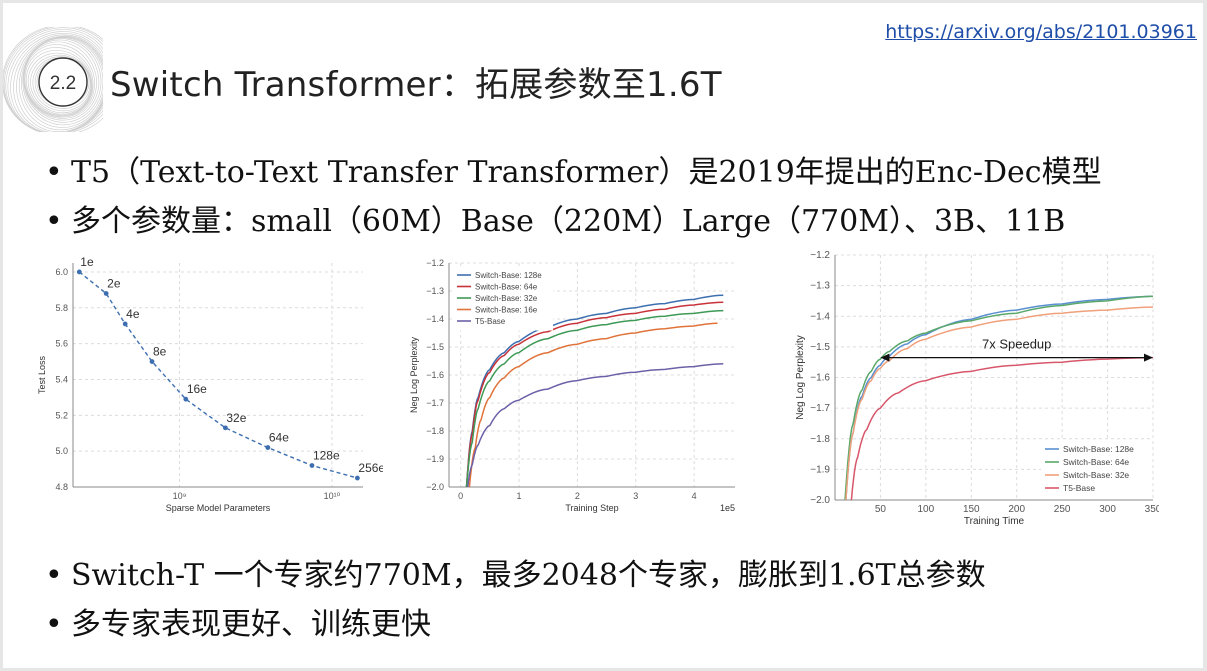  I want to click on x-tick-label: 350, so click(1152, 509).